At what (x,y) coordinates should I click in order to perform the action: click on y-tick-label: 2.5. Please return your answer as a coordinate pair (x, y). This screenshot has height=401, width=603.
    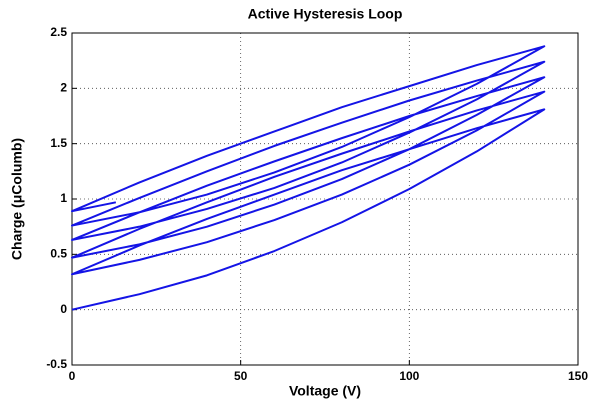
    Looking at the image, I should click on (58, 32).